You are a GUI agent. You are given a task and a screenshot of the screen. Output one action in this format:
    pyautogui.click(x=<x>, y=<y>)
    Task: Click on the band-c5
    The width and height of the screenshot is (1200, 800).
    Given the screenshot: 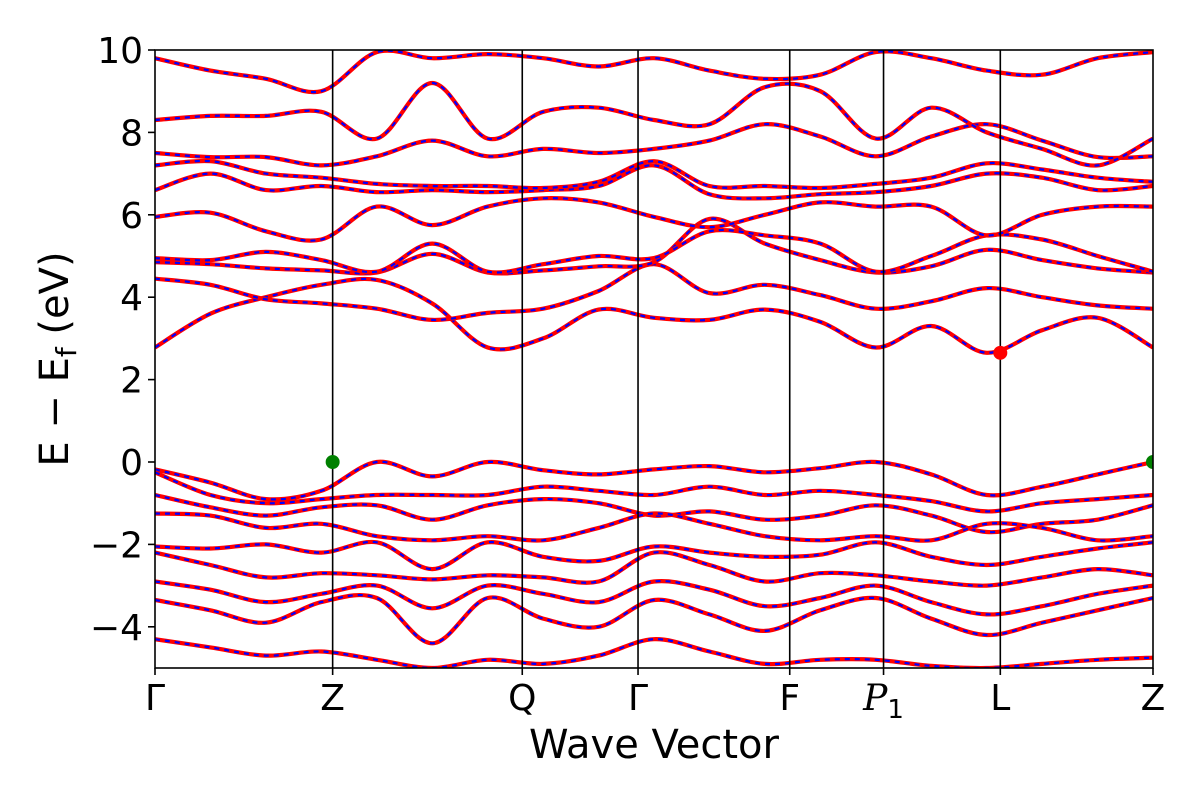 What is the action you would take?
    pyautogui.click(x=654, y=219)
    